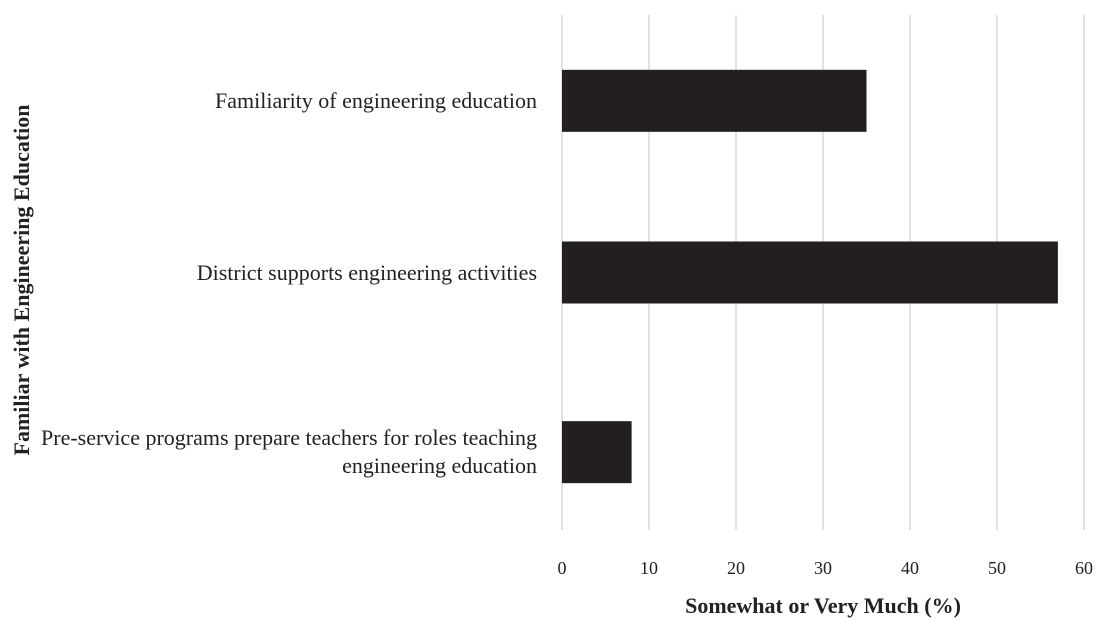 The image size is (1097, 621). I want to click on x-axis-title: Somewhat or Very Much (%), so click(823, 605).